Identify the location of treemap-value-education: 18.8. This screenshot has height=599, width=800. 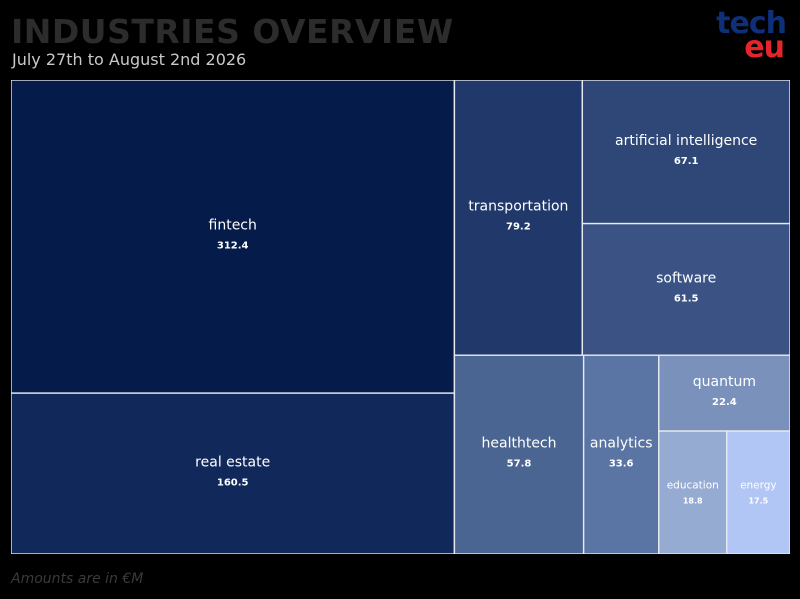
(693, 501).